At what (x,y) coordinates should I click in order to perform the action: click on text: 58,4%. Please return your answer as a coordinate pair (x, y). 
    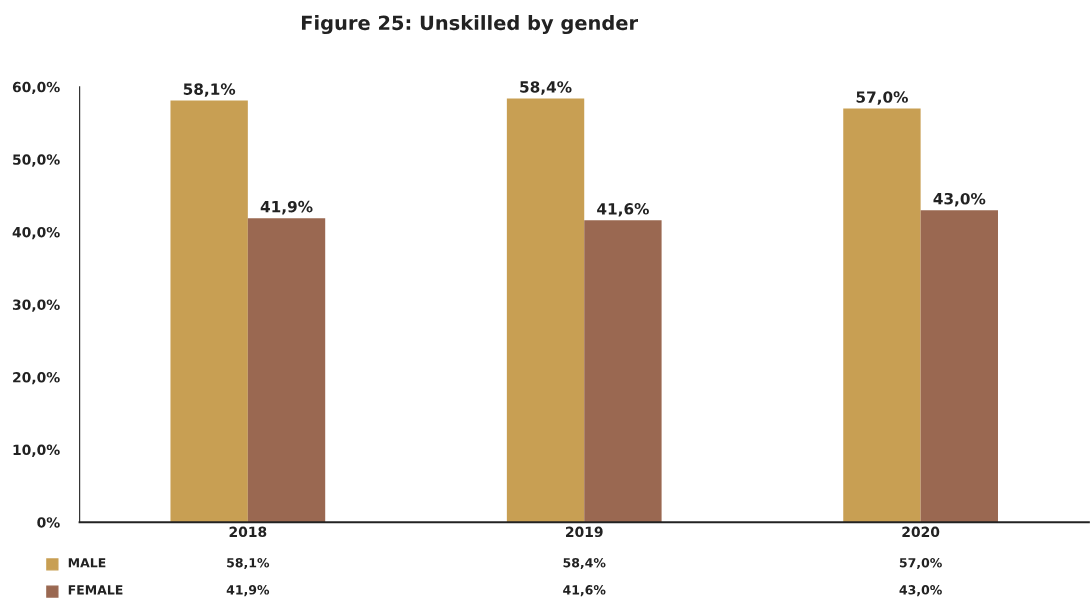
    Looking at the image, I should click on (546, 88).